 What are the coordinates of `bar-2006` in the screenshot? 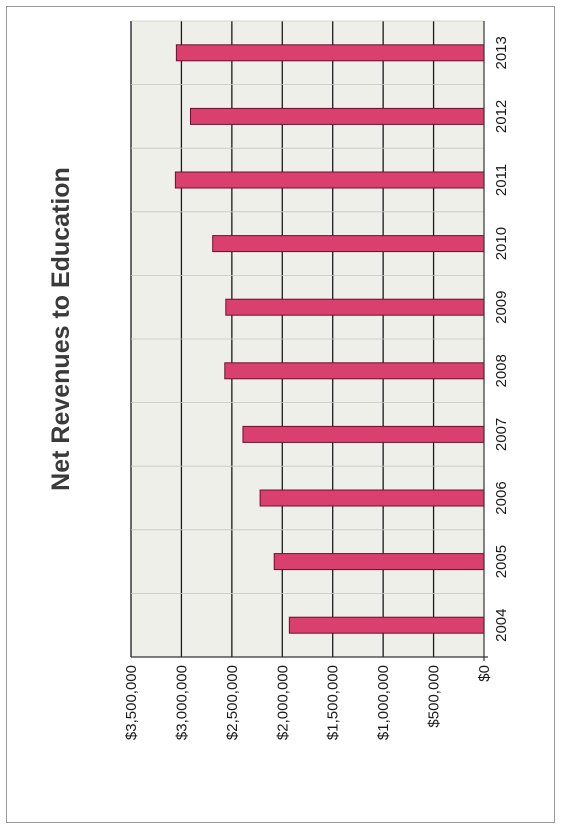 It's located at (372, 498).